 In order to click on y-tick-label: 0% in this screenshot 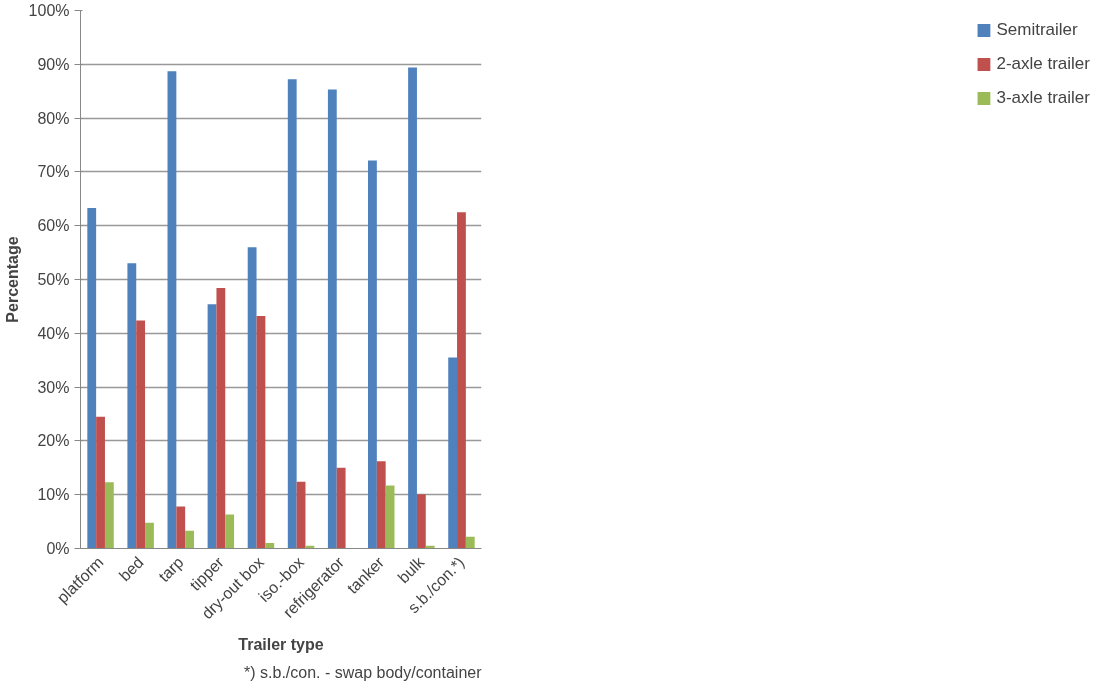, I will do `click(58, 548)`.